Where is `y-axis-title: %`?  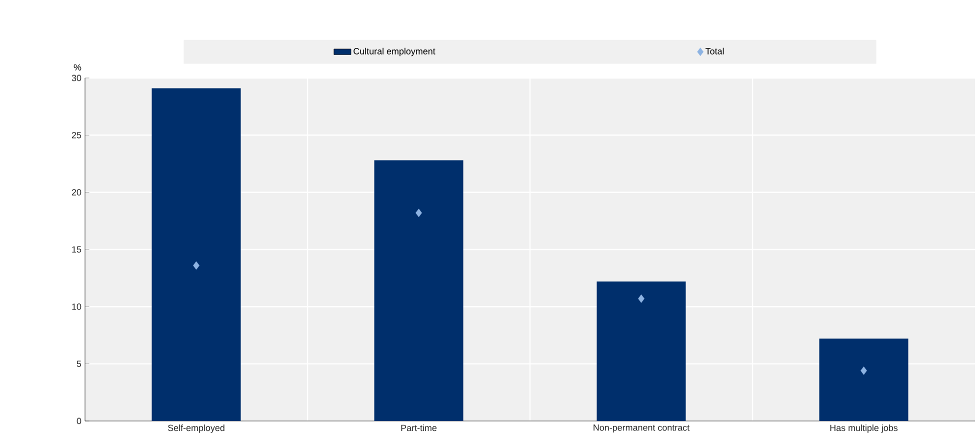 y-axis-title: % is located at coordinates (78, 67).